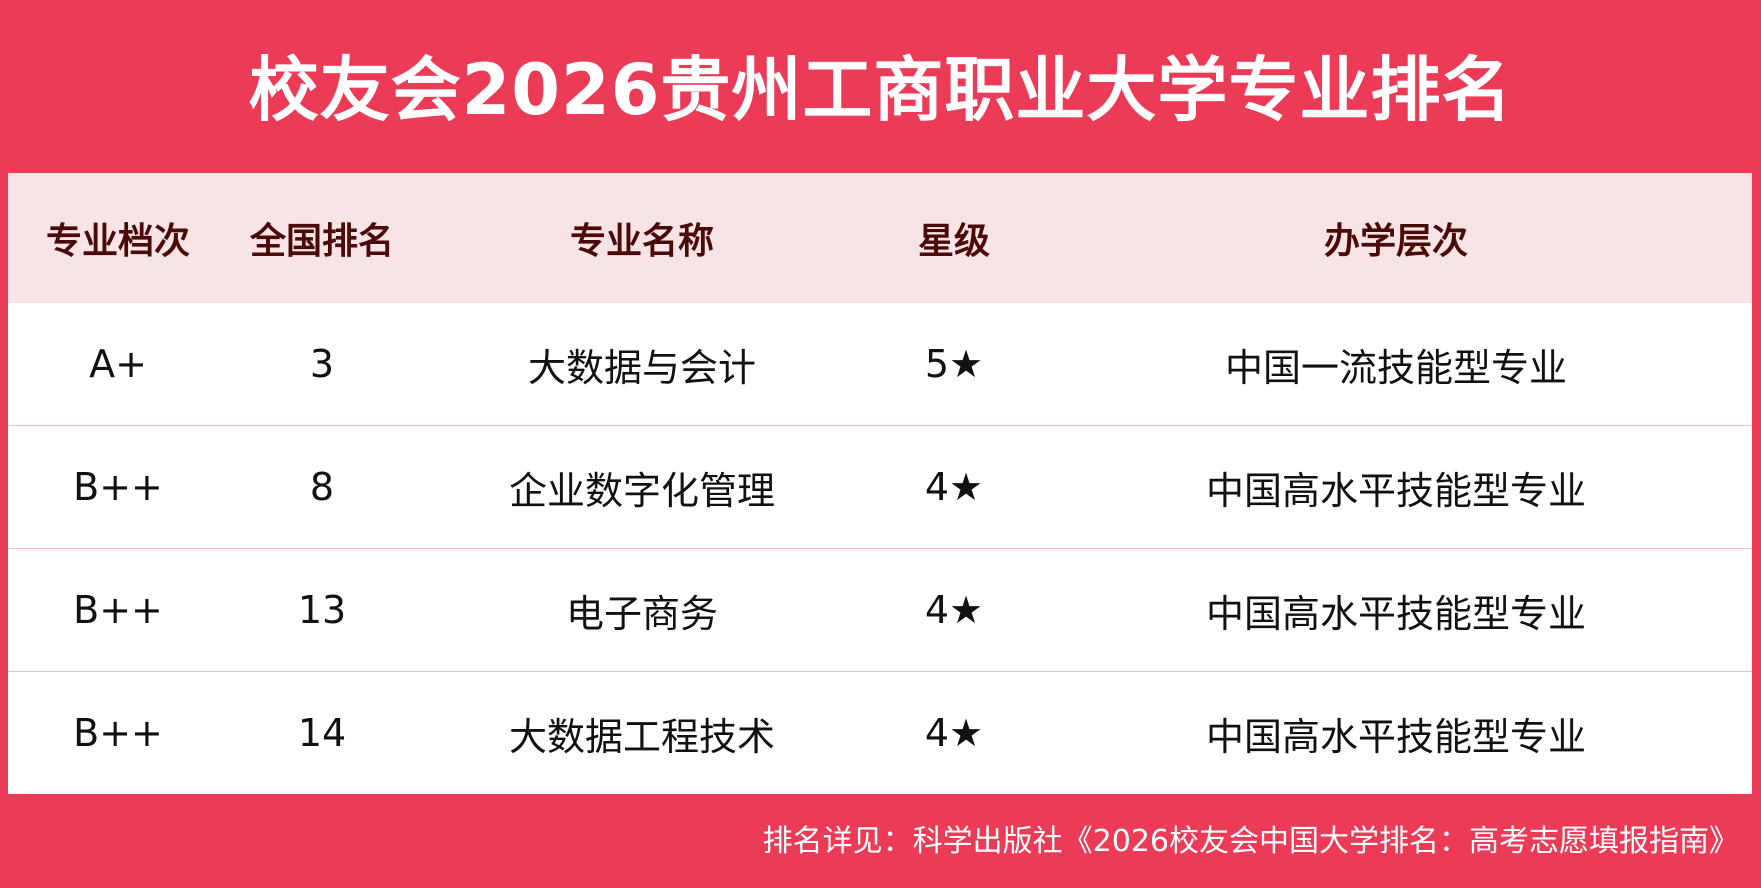  Describe the element at coordinates (641, 613) in the screenshot. I see `table-cell: 电子商务` at that location.